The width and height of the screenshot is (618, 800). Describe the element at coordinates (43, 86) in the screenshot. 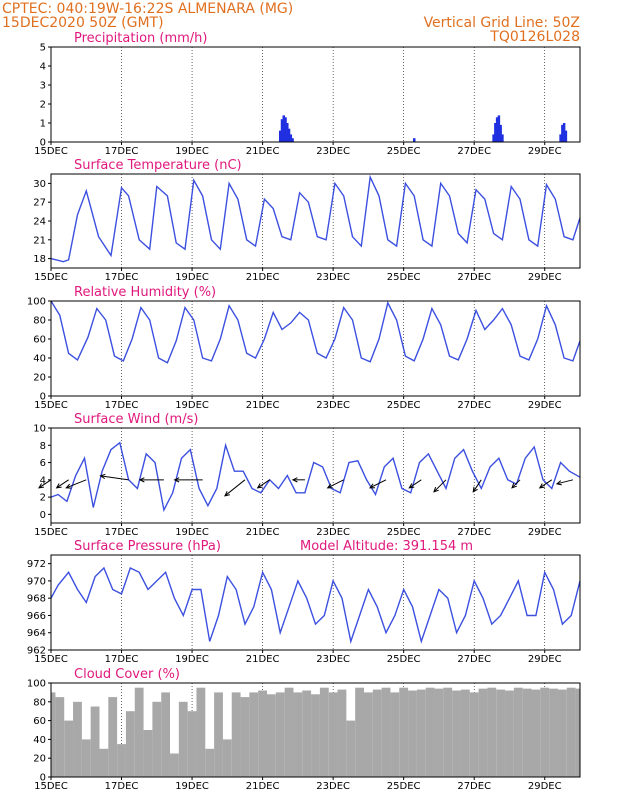

I see `precipitation-y-tick-label: 3` at that location.